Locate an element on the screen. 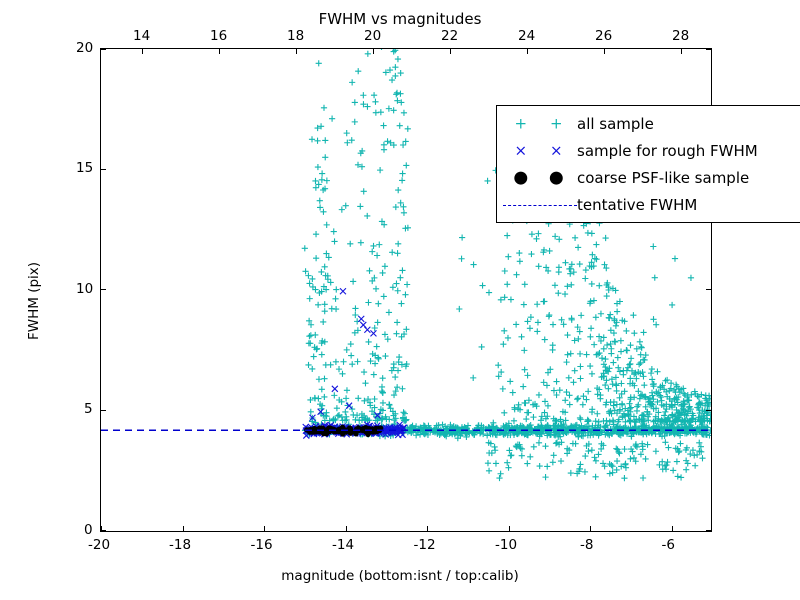  legend-item-coarse-psf: ● ● coarse PSF-like sample is located at coordinates (651, 177).